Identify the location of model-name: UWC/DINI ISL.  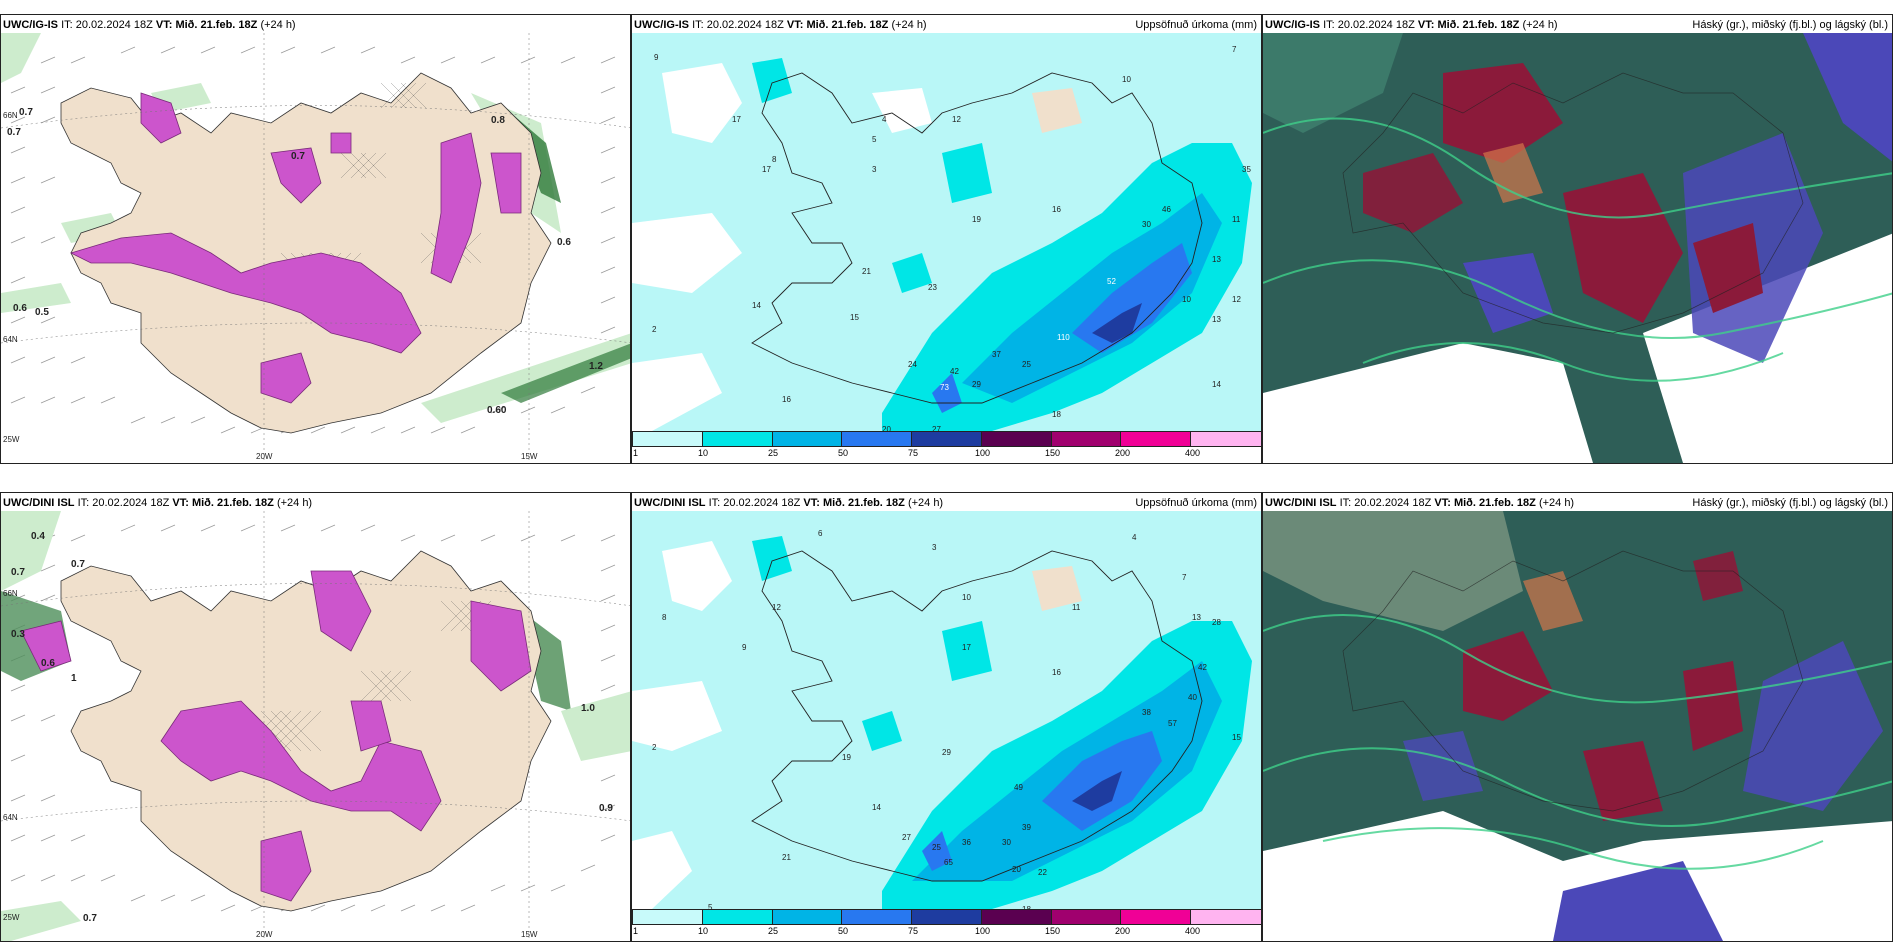
(670, 503).